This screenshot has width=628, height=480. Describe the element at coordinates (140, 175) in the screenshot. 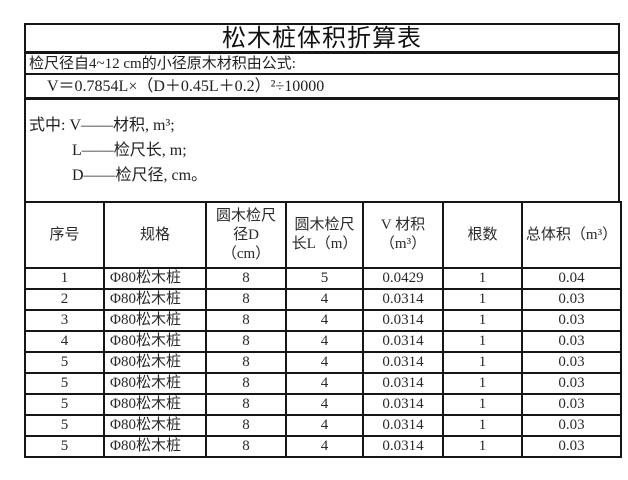

I see `legend-line-d: D——检尺径, cm。` at that location.